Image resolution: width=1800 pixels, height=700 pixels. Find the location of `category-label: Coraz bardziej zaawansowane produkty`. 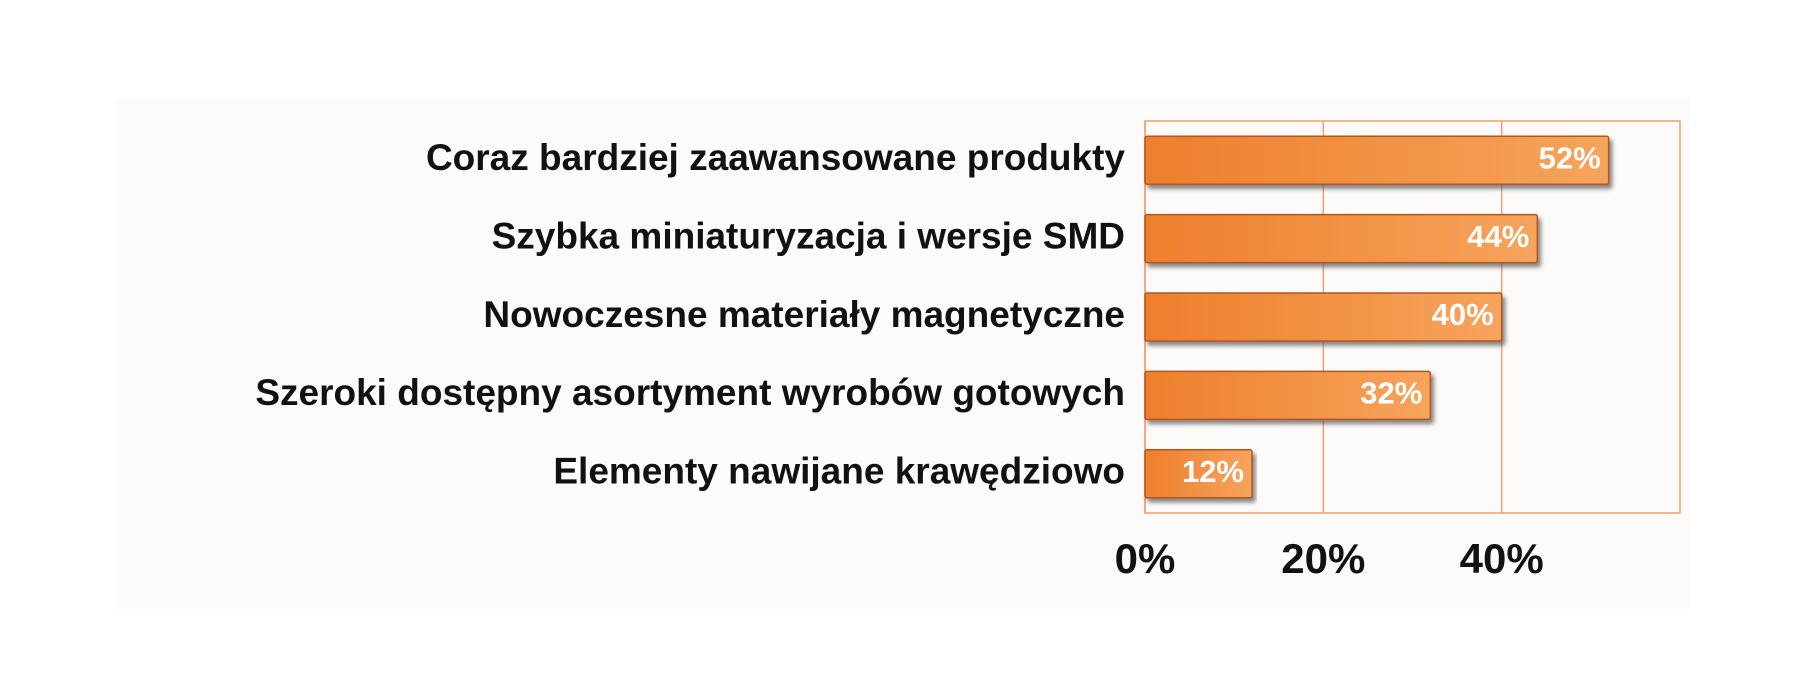

category-label: Coraz bardziej zaawansowane produkty is located at coordinates (775, 157).